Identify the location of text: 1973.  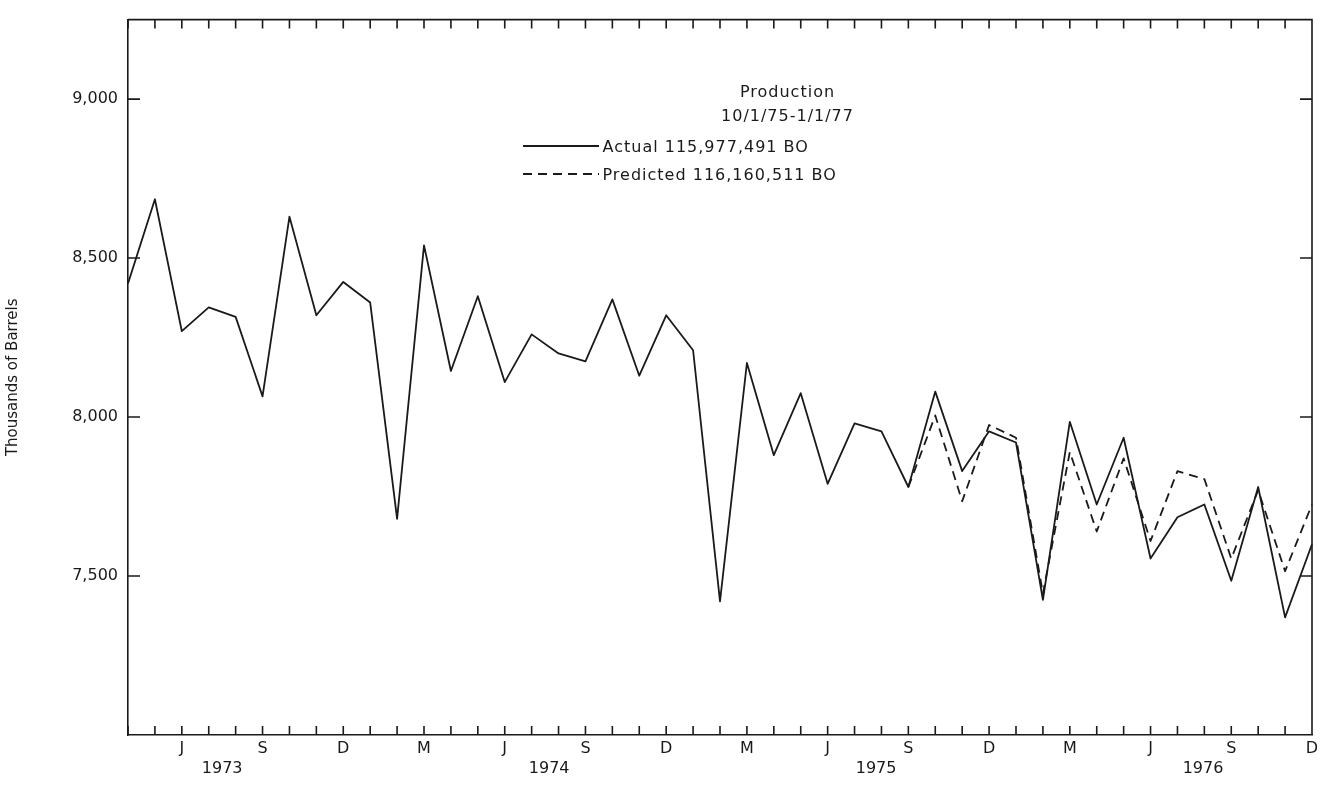
(222, 768).